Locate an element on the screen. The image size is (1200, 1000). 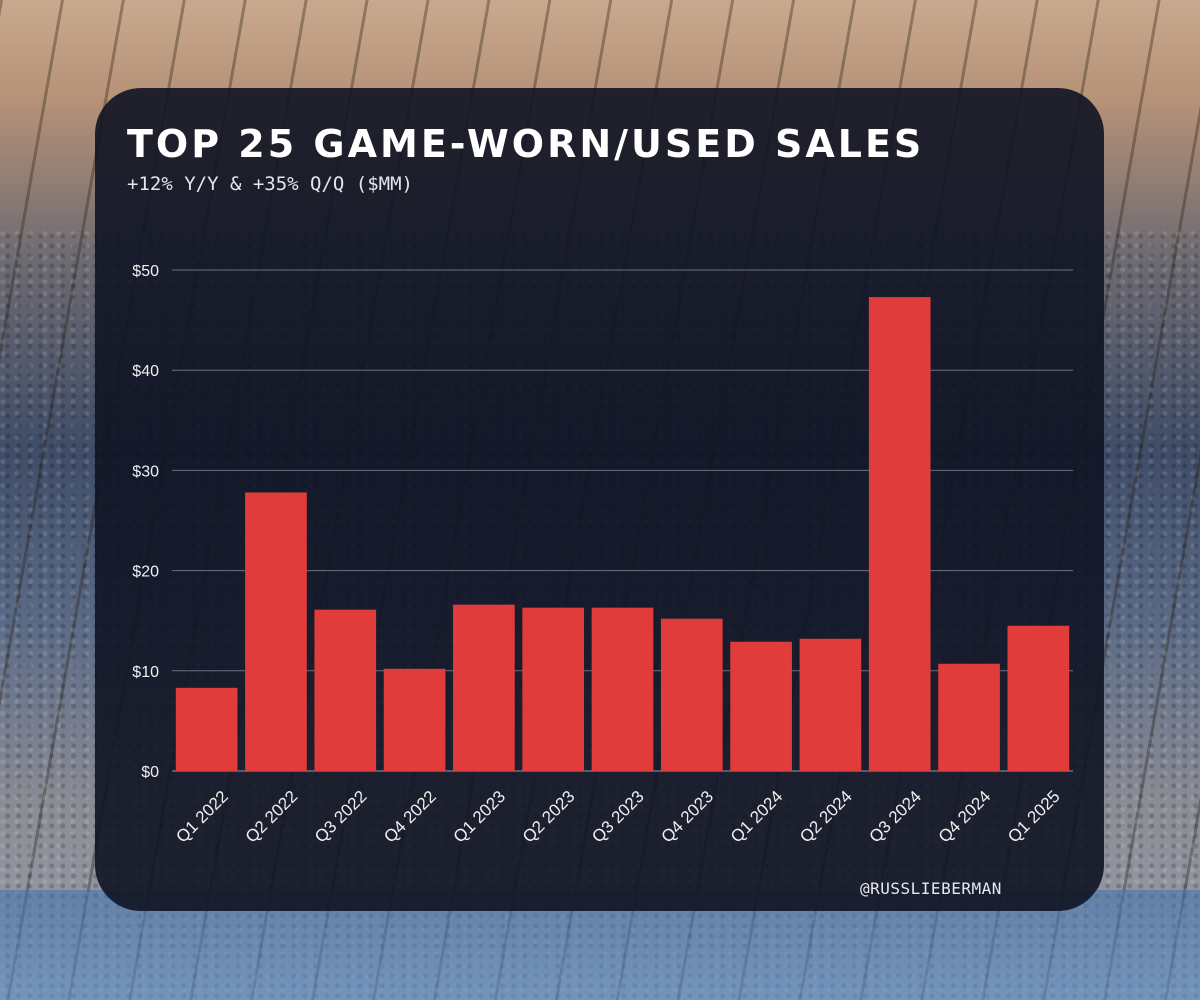
x-tick-label: Q2 2024 is located at coordinates (826, 817).